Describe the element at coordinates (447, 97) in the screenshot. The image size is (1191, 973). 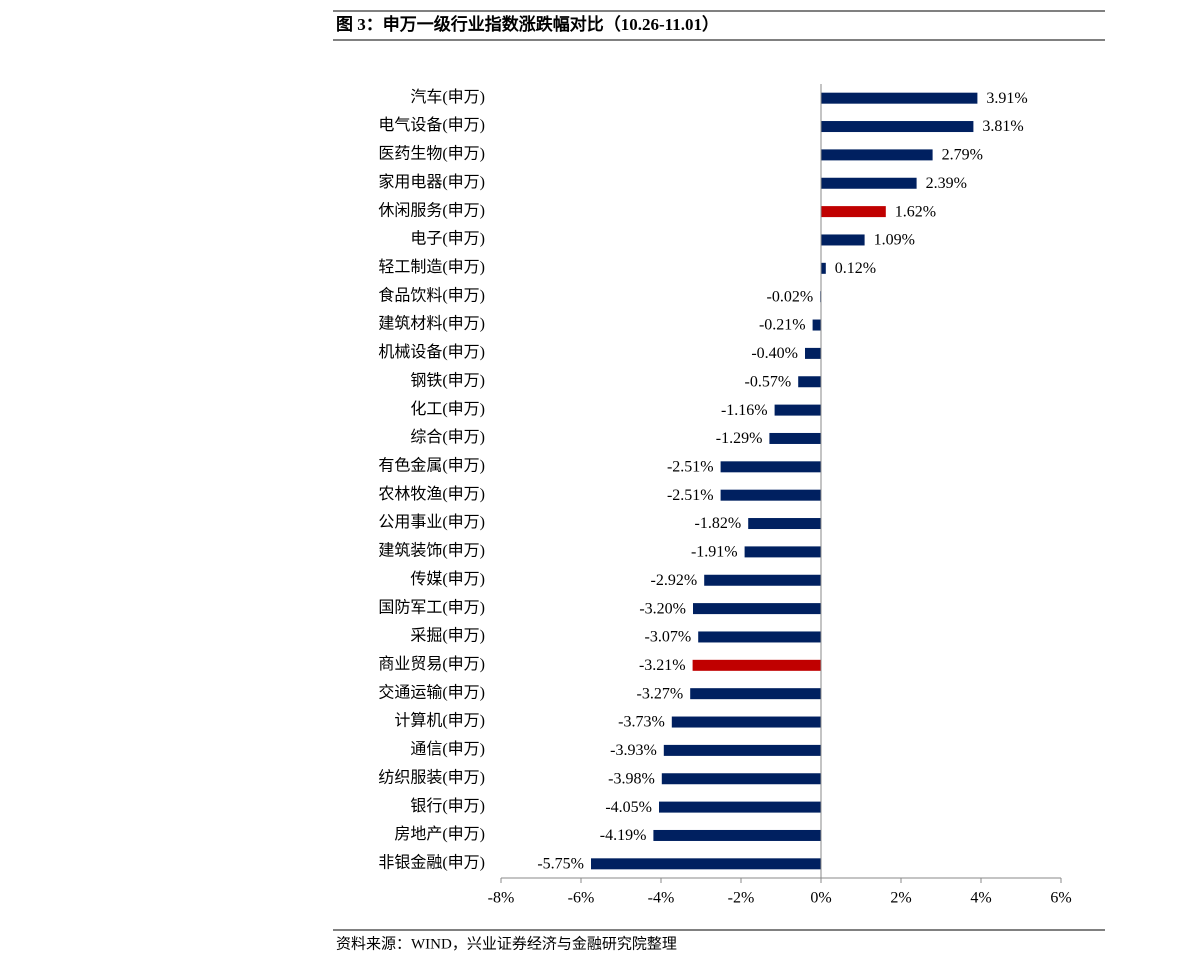
I see `category-label: 汽车(申万)` at that location.